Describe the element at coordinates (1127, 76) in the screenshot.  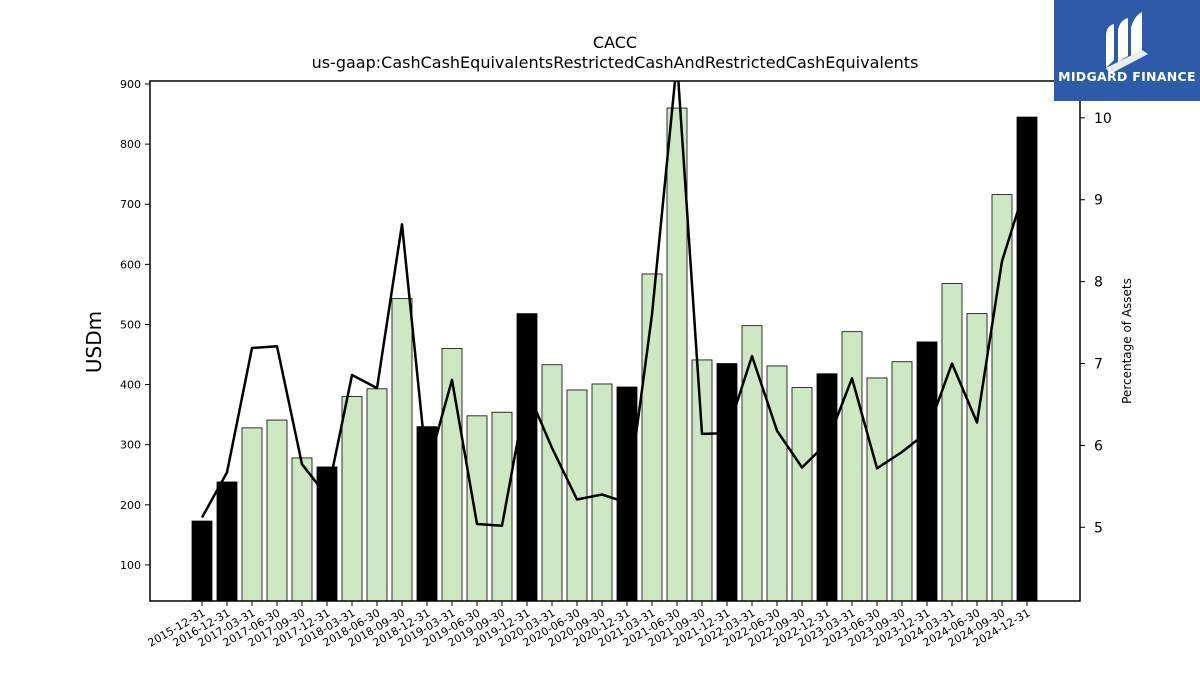
I see `logo-text: MIDGARD FINANCE` at that location.